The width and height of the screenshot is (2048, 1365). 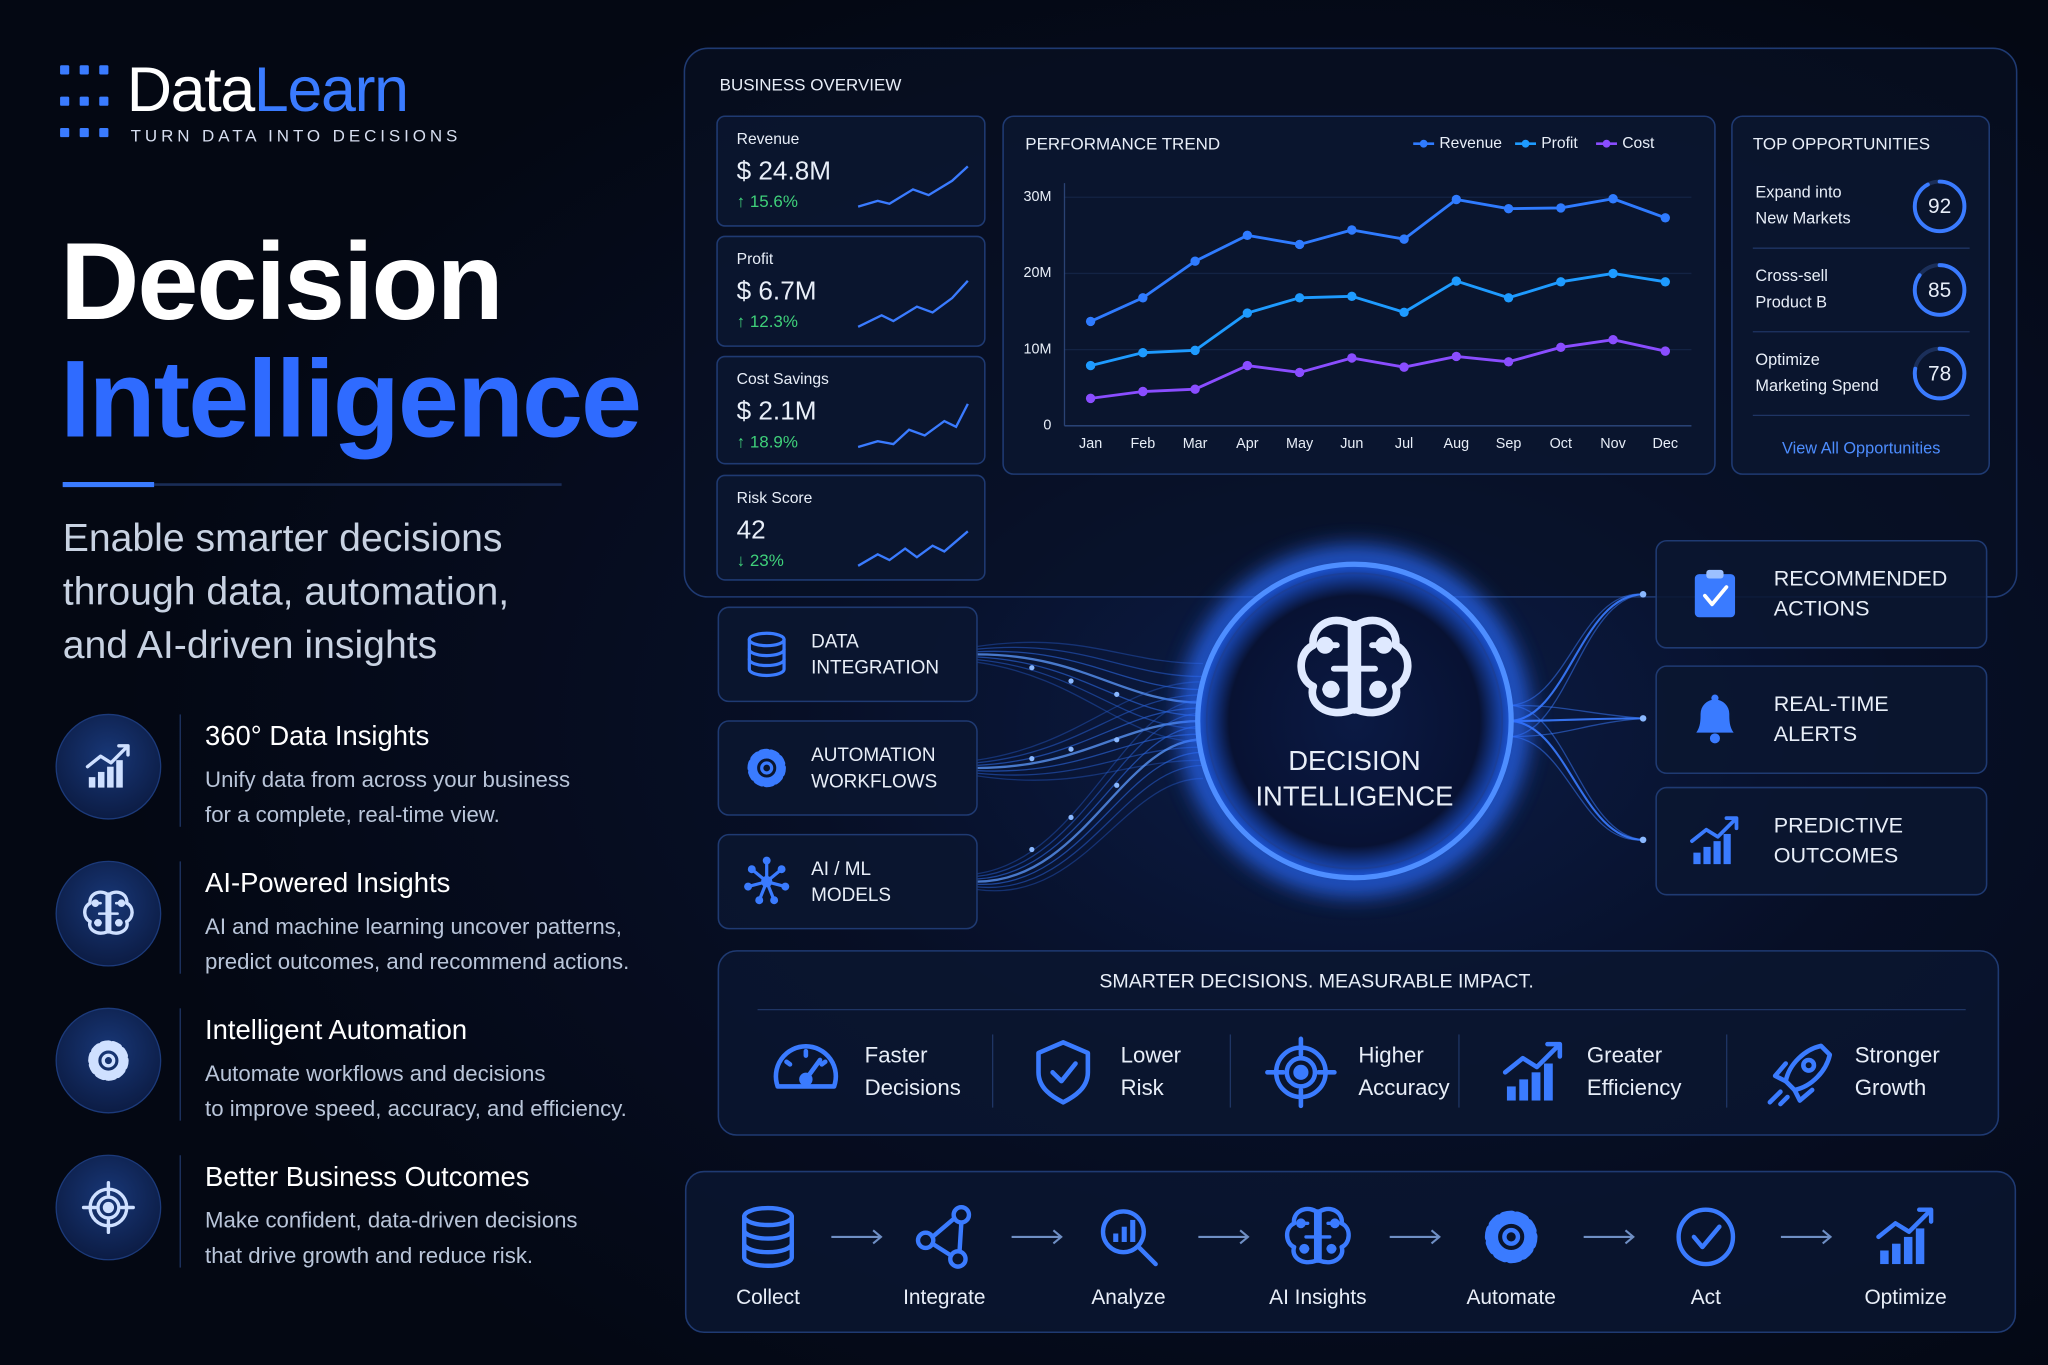 I want to click on kpi-label: Cost Savings, so click(x=783, y=379).